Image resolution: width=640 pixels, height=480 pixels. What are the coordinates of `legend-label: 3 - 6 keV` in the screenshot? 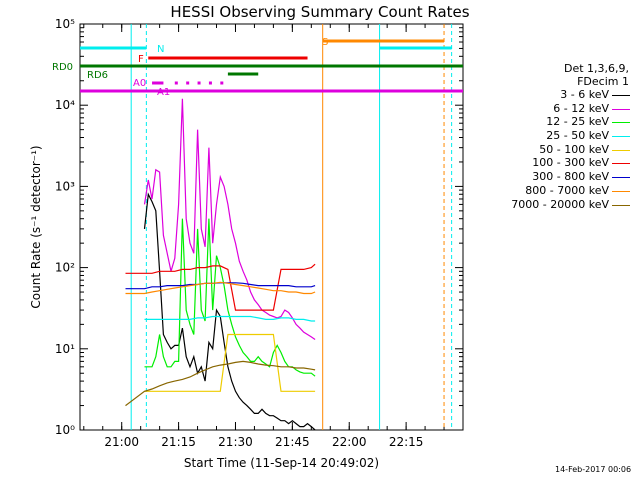 It's located at (584, 94).